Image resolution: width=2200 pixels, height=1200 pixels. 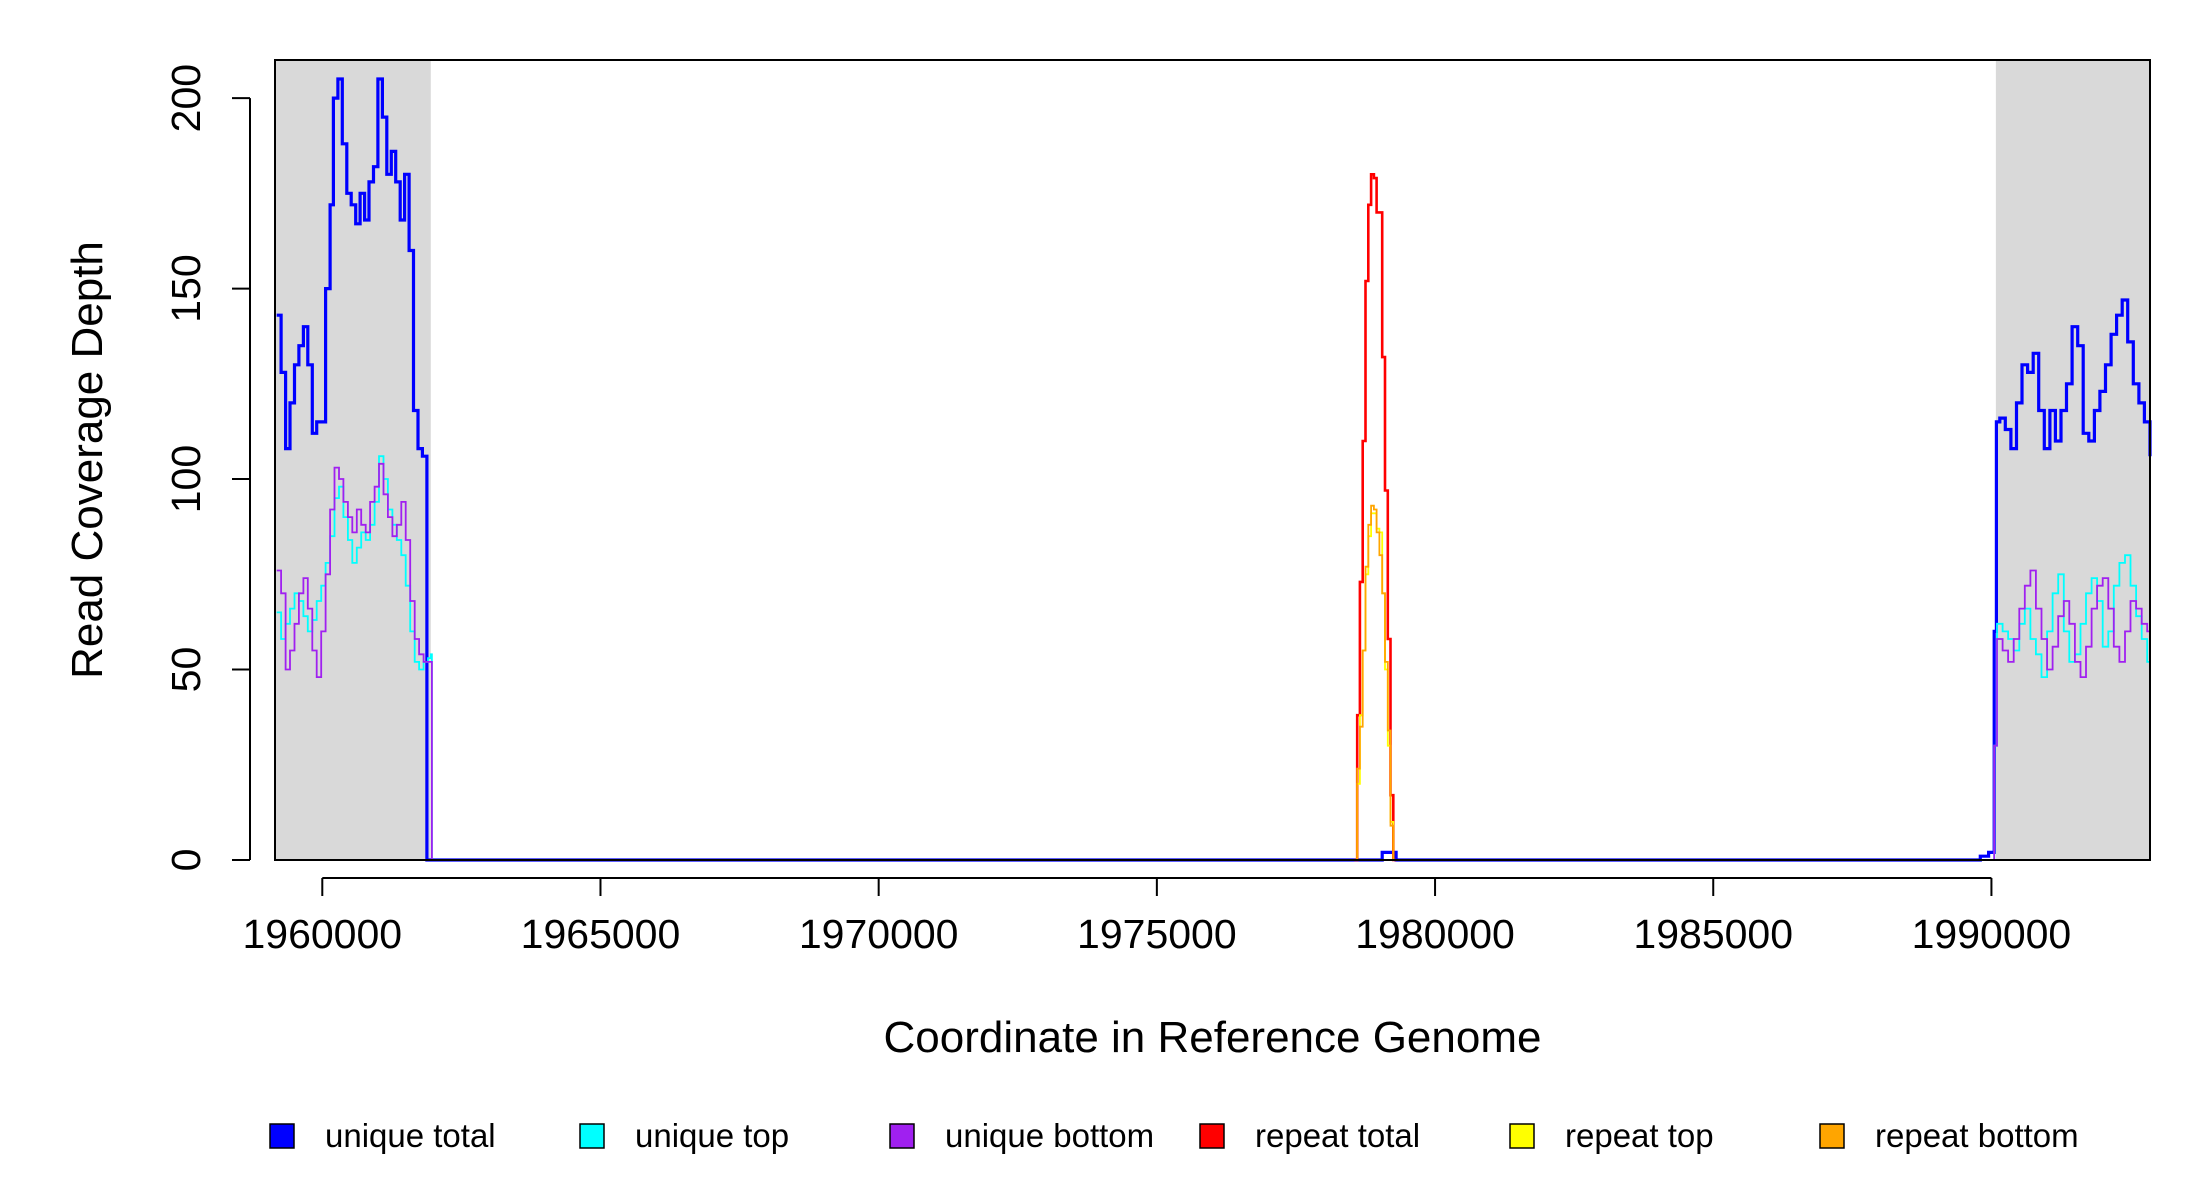 What do you see at coordinates (1435, 934) in the screenshot?
I see `x-tick-label: 1980000` at bounding box center [1435, 934].